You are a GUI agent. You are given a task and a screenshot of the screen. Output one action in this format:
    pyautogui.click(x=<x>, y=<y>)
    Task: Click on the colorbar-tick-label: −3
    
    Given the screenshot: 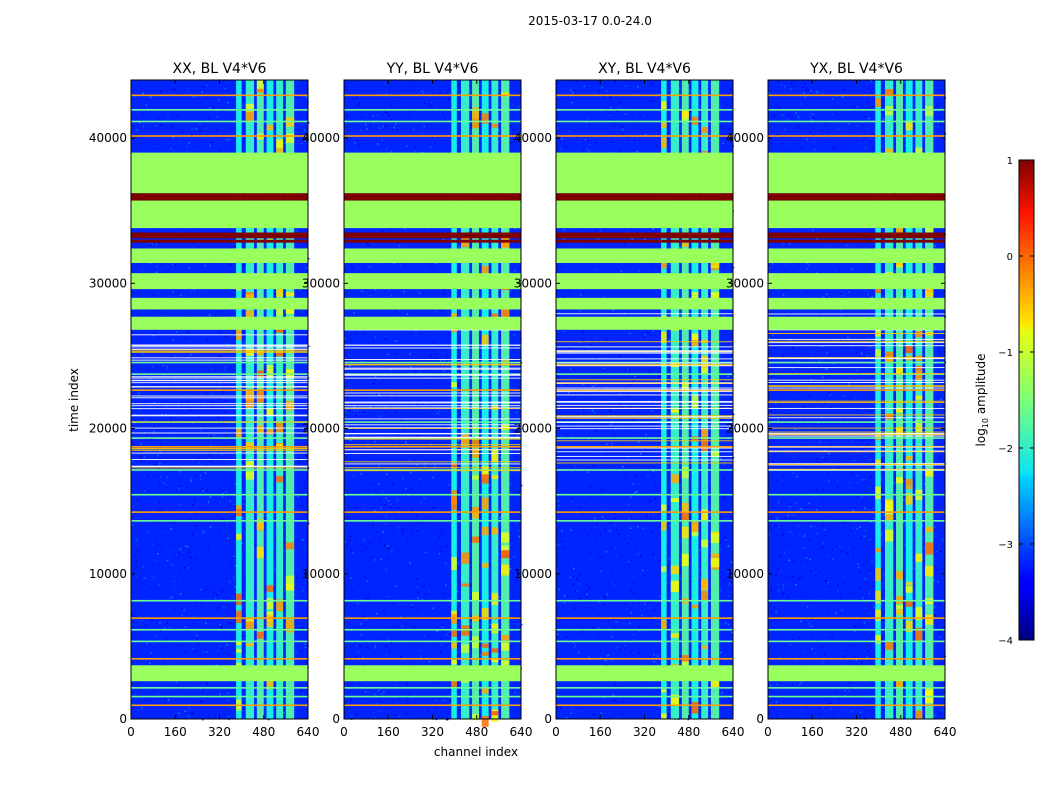 What is the action you would take?
    pyautogui.click(x=1005, y=545)
    